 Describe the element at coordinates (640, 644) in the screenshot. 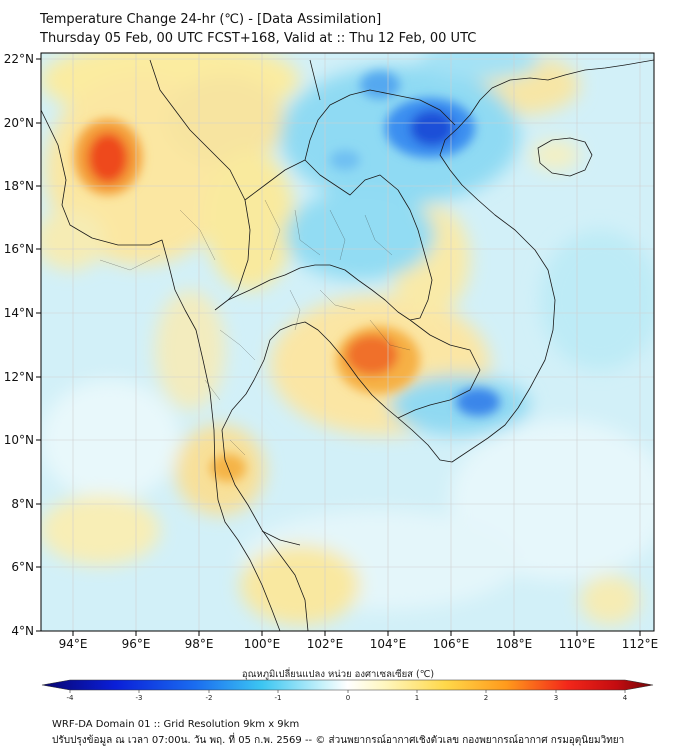

I see `lon-label: 112°E` at that location.